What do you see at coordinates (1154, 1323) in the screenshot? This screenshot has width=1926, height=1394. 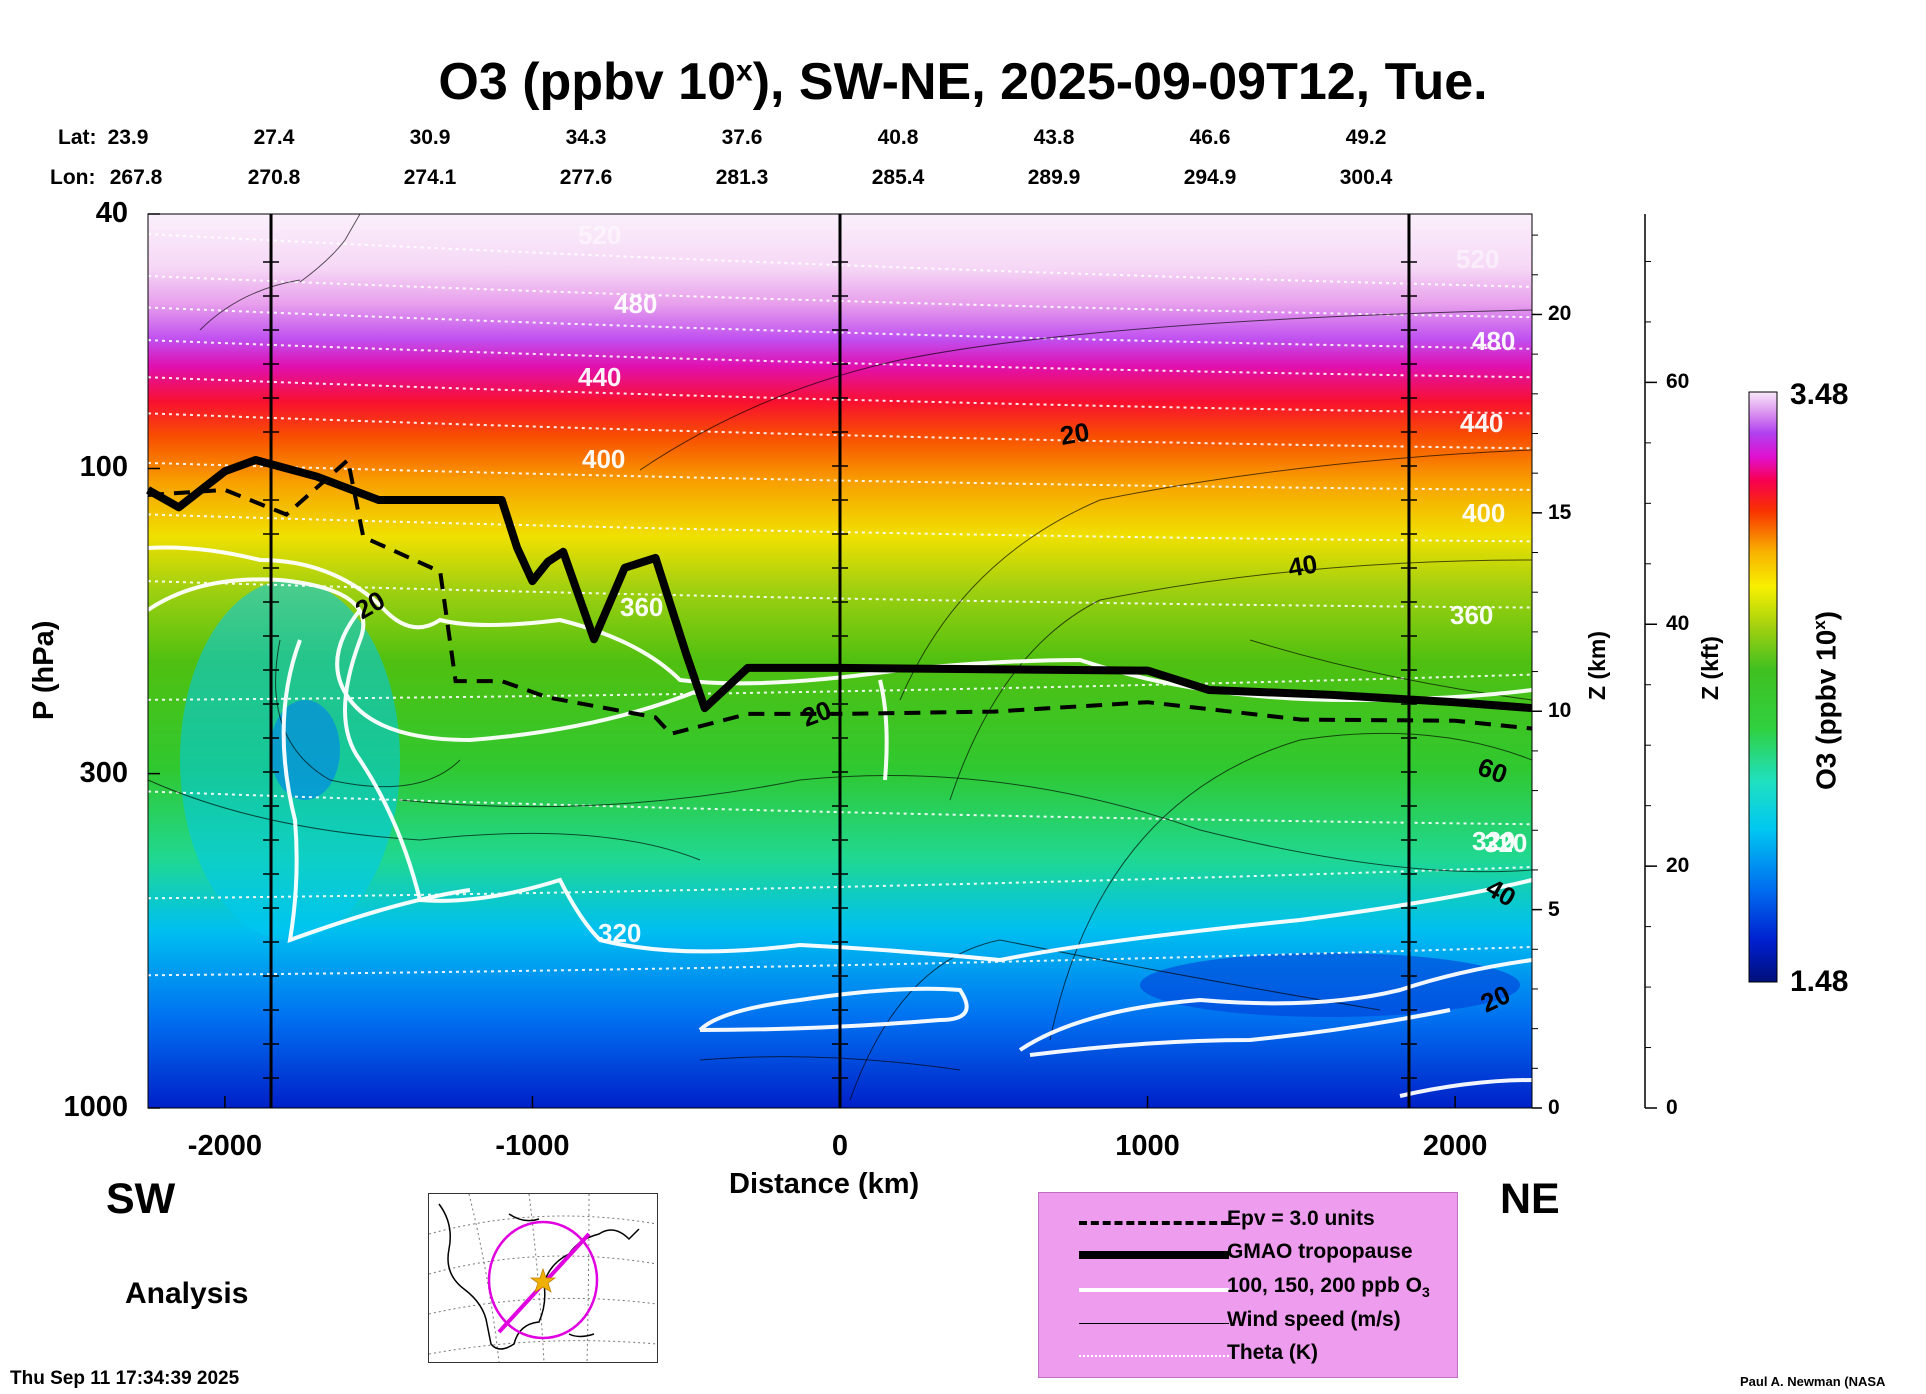 I see `legend-wind-swatch` at bounding box center [1154, 1323].